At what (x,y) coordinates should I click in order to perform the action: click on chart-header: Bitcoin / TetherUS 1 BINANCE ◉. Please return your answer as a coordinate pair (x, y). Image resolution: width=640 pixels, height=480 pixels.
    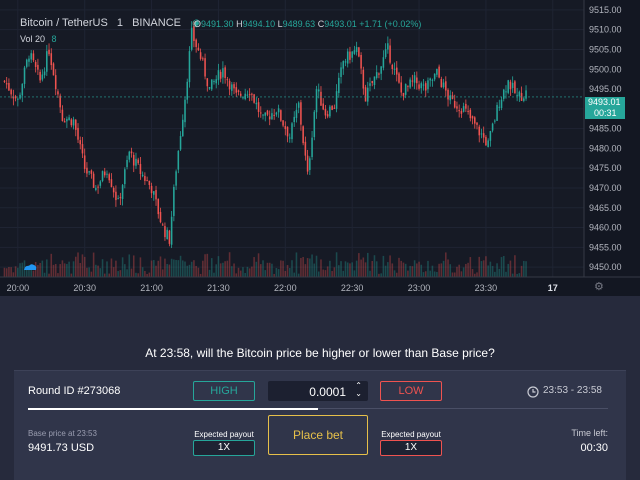
    Looking at the image, I should click on (110, 23).